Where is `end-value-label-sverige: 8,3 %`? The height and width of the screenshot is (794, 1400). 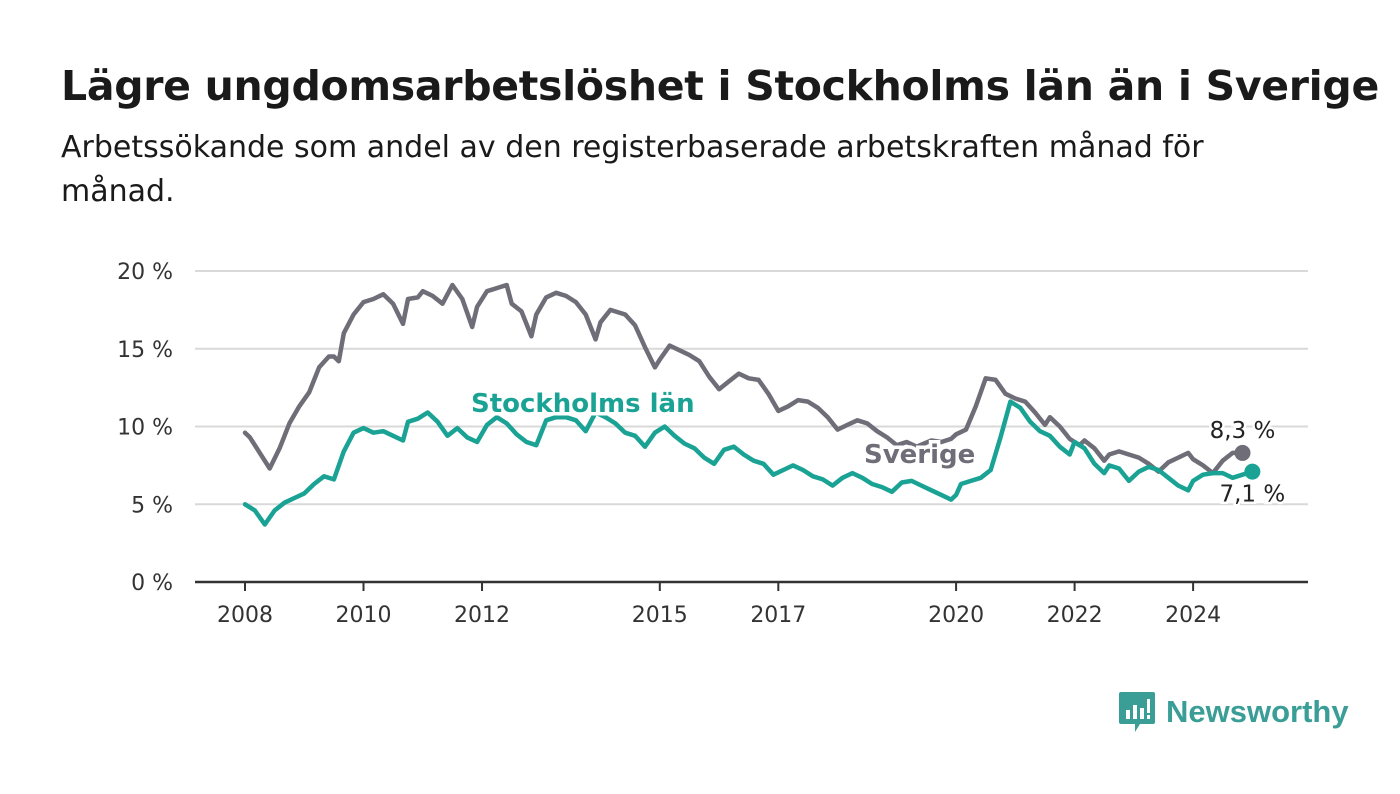
end-value-label-sverige: 8,3 % is located at coordinates (1243, 431).